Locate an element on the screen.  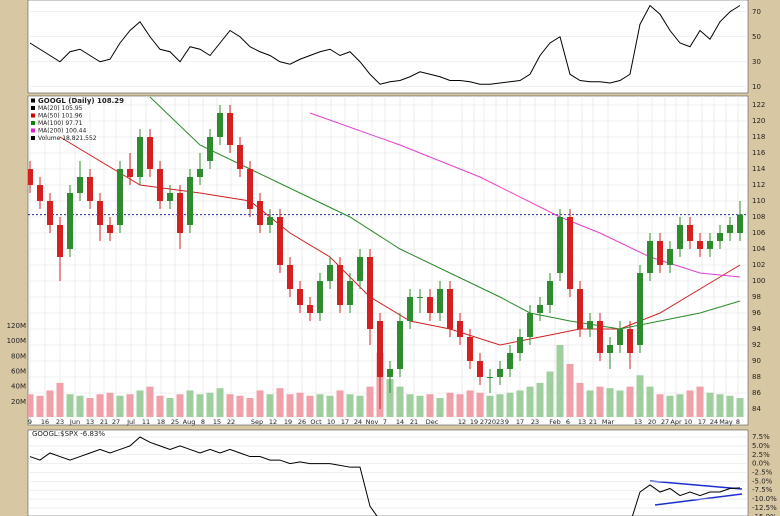
y-tick-label: 96 is located at coordinates (756, 313).